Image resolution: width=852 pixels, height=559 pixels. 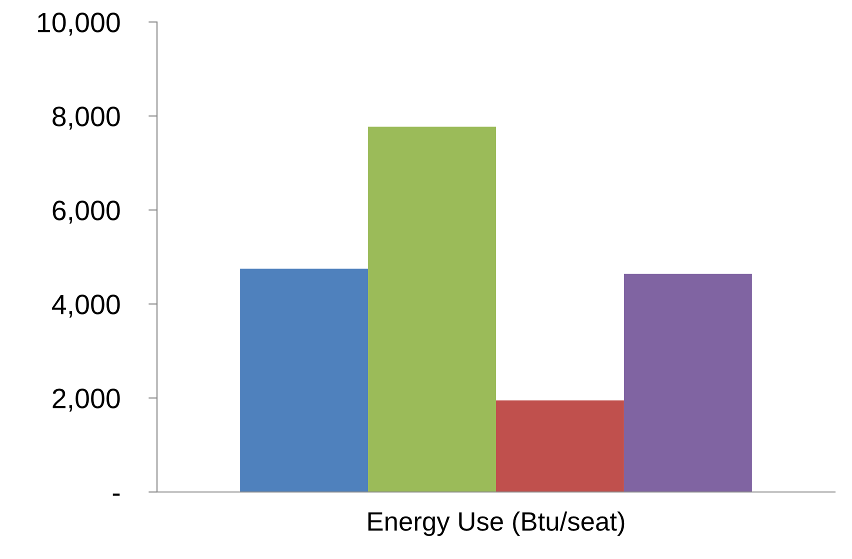 I want to click on y-tick-label: 4,000, so click(x=86, y=306).